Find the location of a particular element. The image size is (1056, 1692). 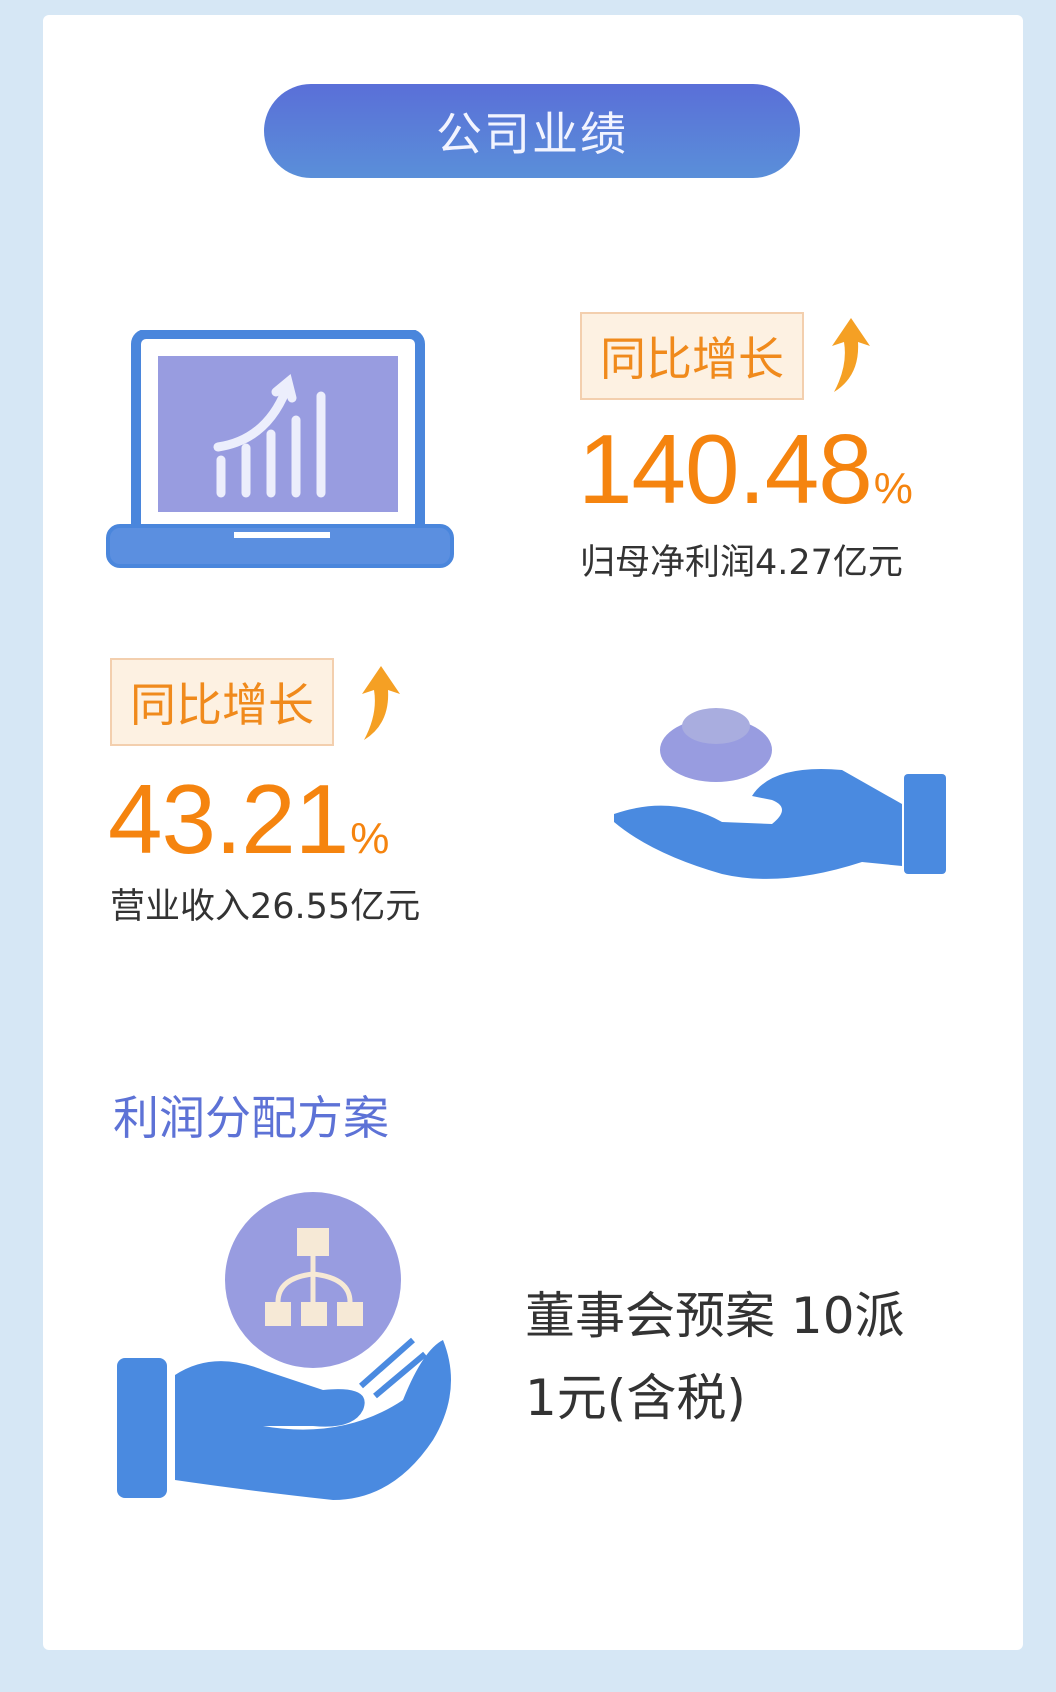

yoy-growth-tag-2: 同比增长 is located at coordinates (222, 702).